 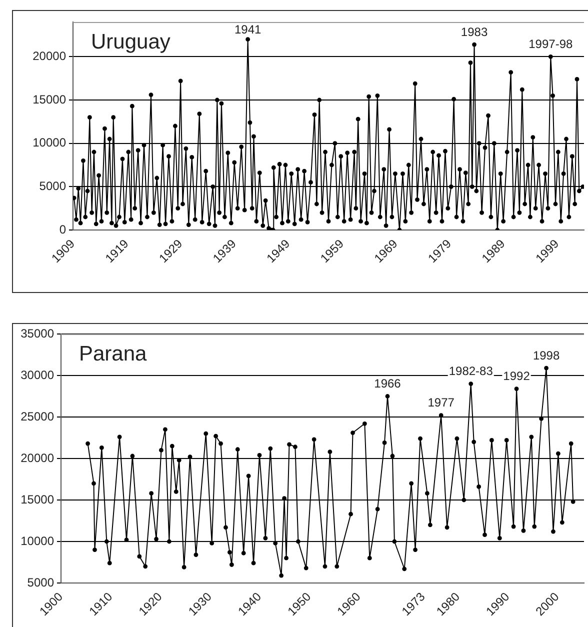 I want to click on annotation: 1992, so click(x=516, y=376).